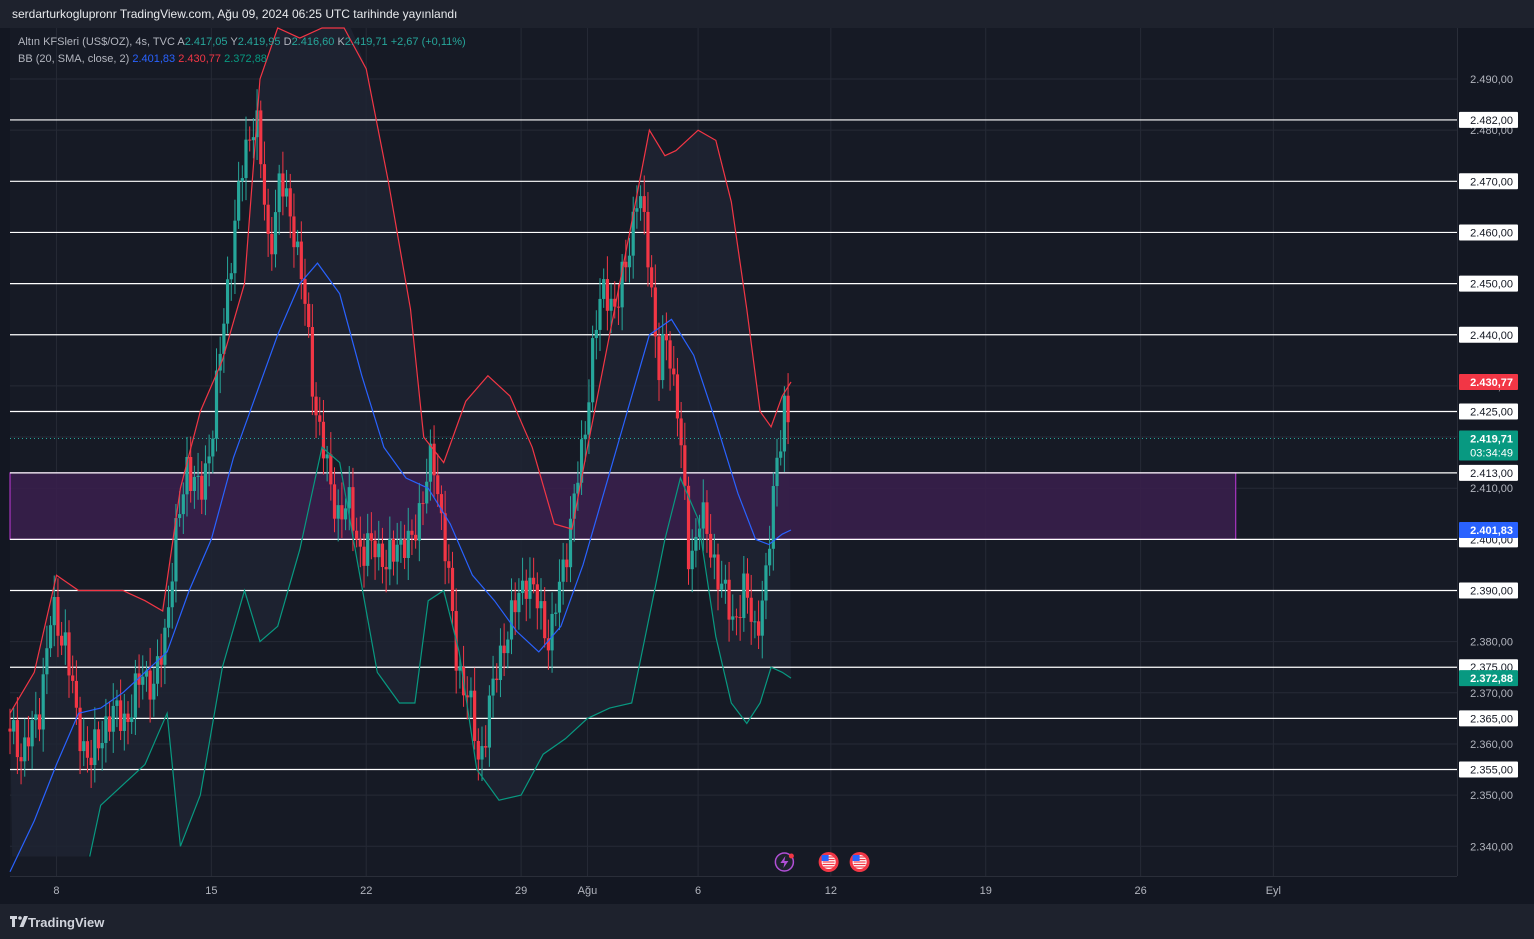  I want to click on time-axis, so click(733, 890).